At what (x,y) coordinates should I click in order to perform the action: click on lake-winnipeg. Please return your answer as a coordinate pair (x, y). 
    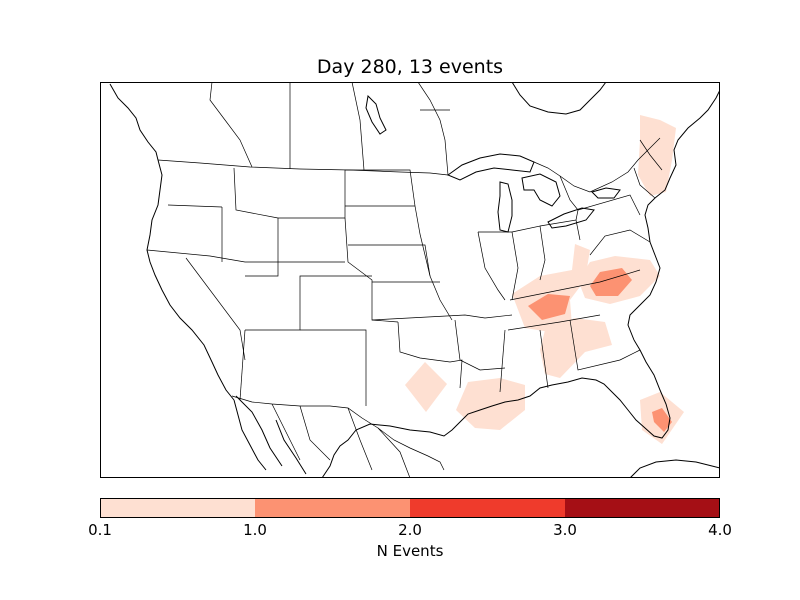
    Looking at the image, I should click on (376, 114).